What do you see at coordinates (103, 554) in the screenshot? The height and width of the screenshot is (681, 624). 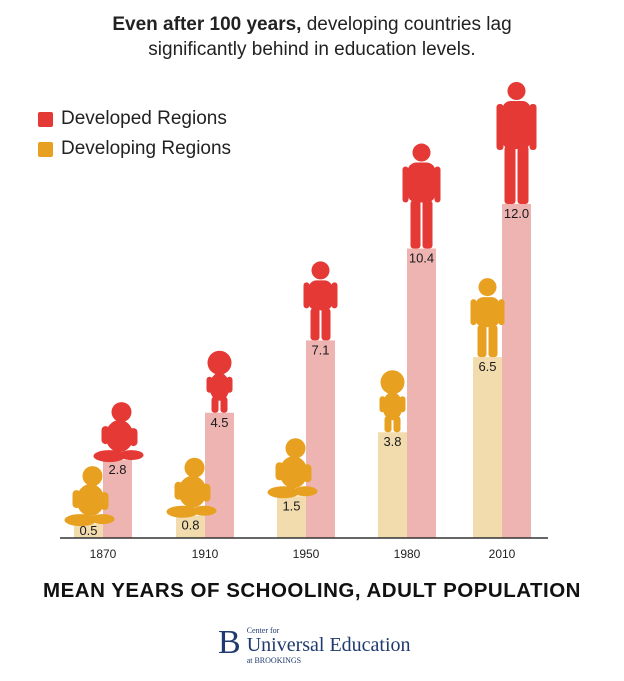 I see `x-tick-1870: 1870` at bounding box center [103, 554].